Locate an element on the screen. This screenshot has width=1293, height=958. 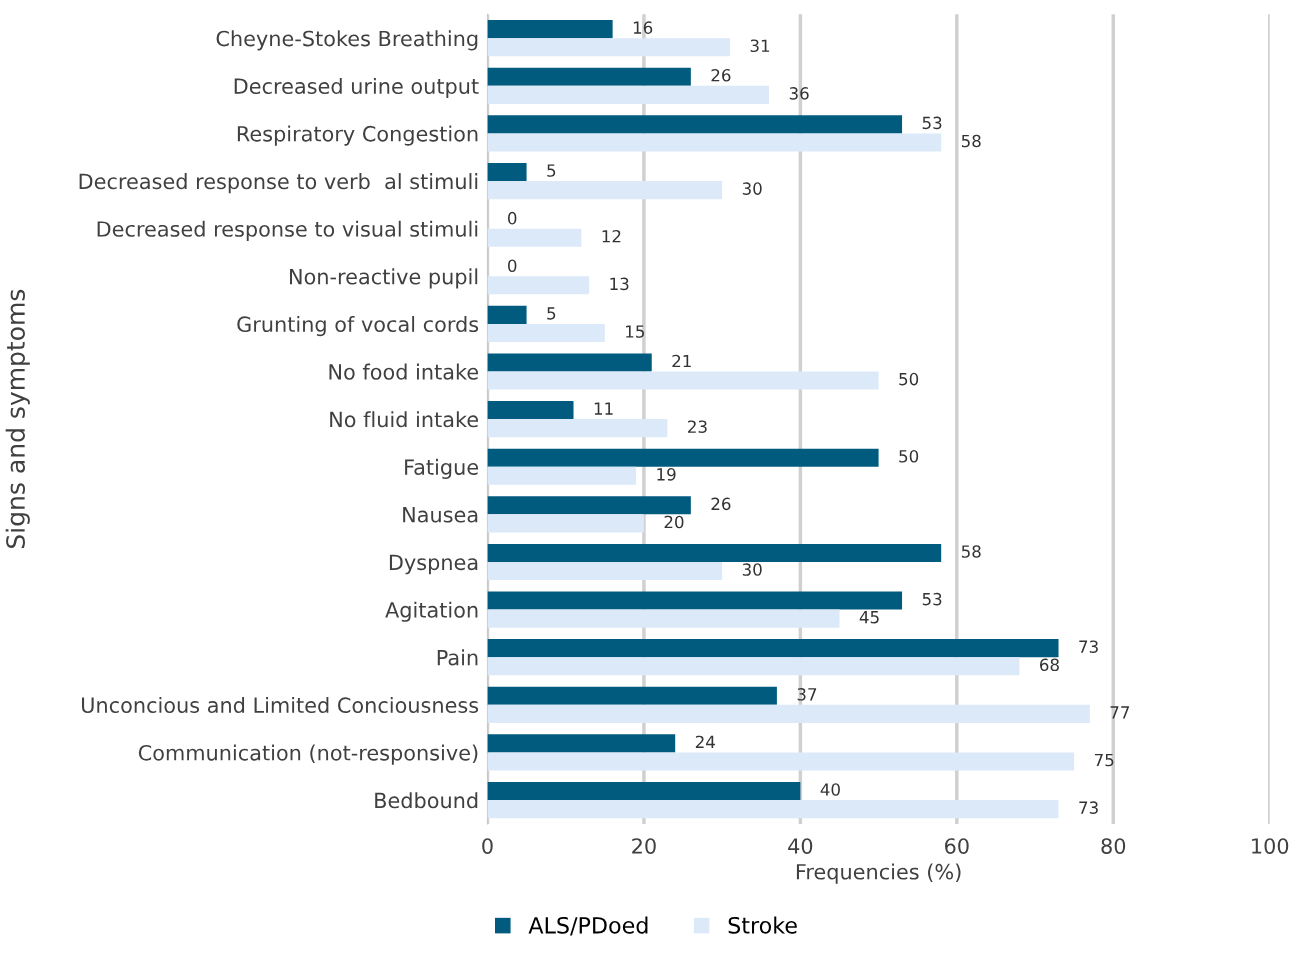
y-tick-label: Agitation is located at coordinates (431, 611).